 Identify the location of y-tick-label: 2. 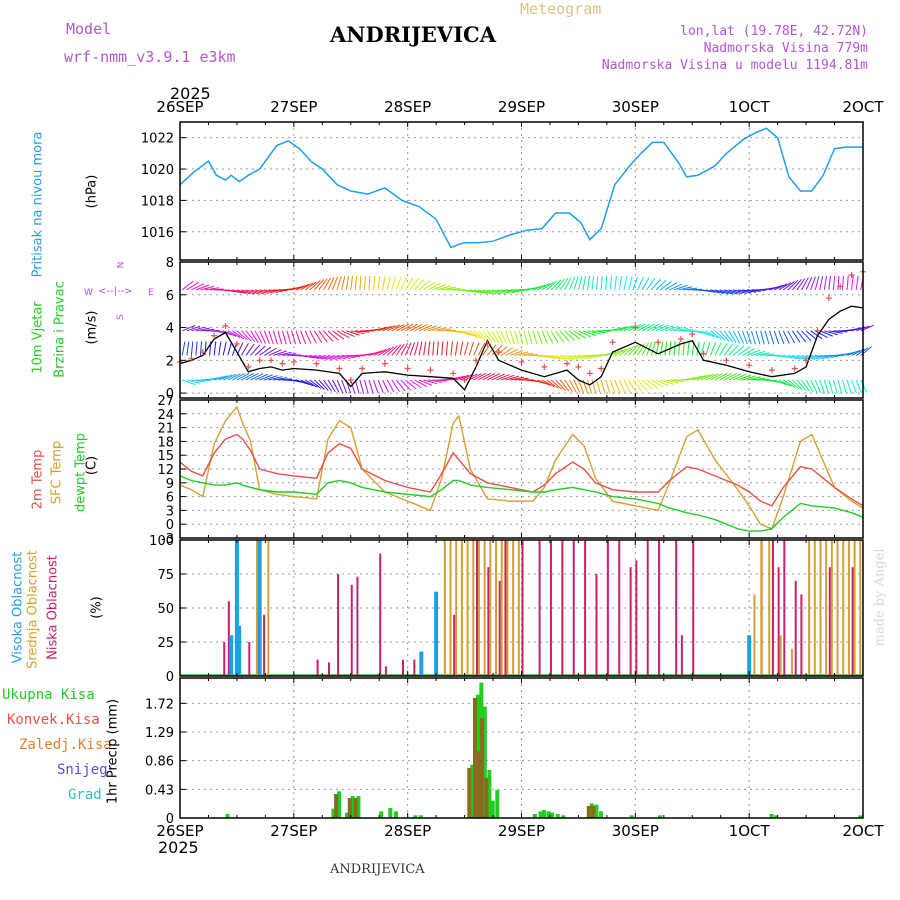
(170, 361).